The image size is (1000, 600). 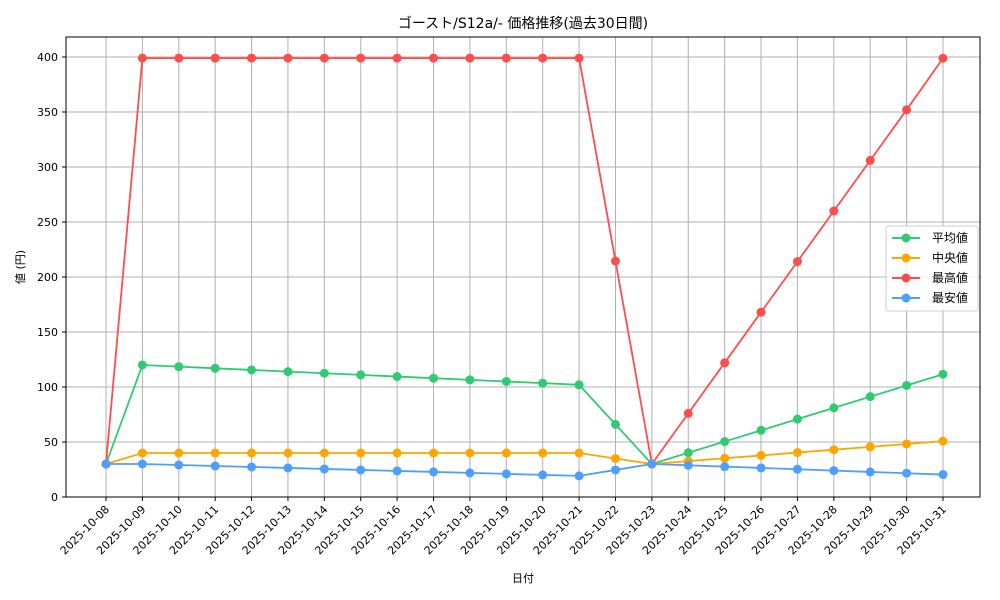 I want to click on y-tick-label: 300, so click(x=47, y=167).